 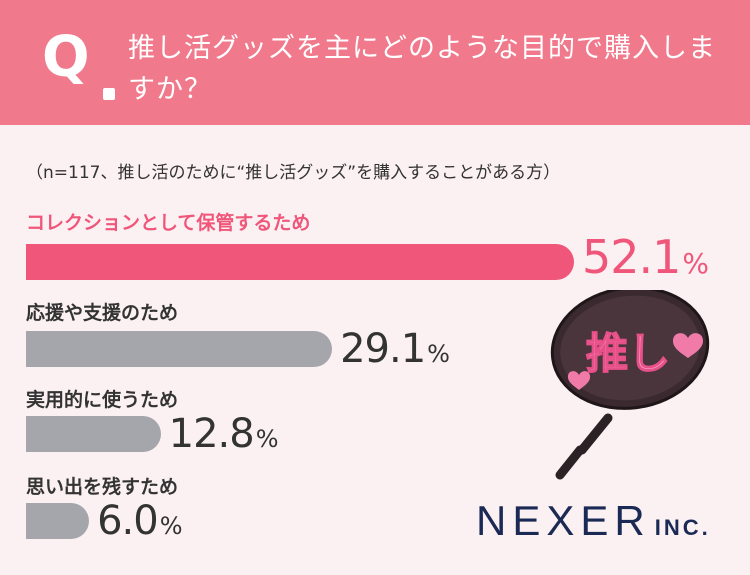 What do you see at coordinates (109, 94) in the screenshot?
I see `question-mark-dot` at bounding box center [109, 94].